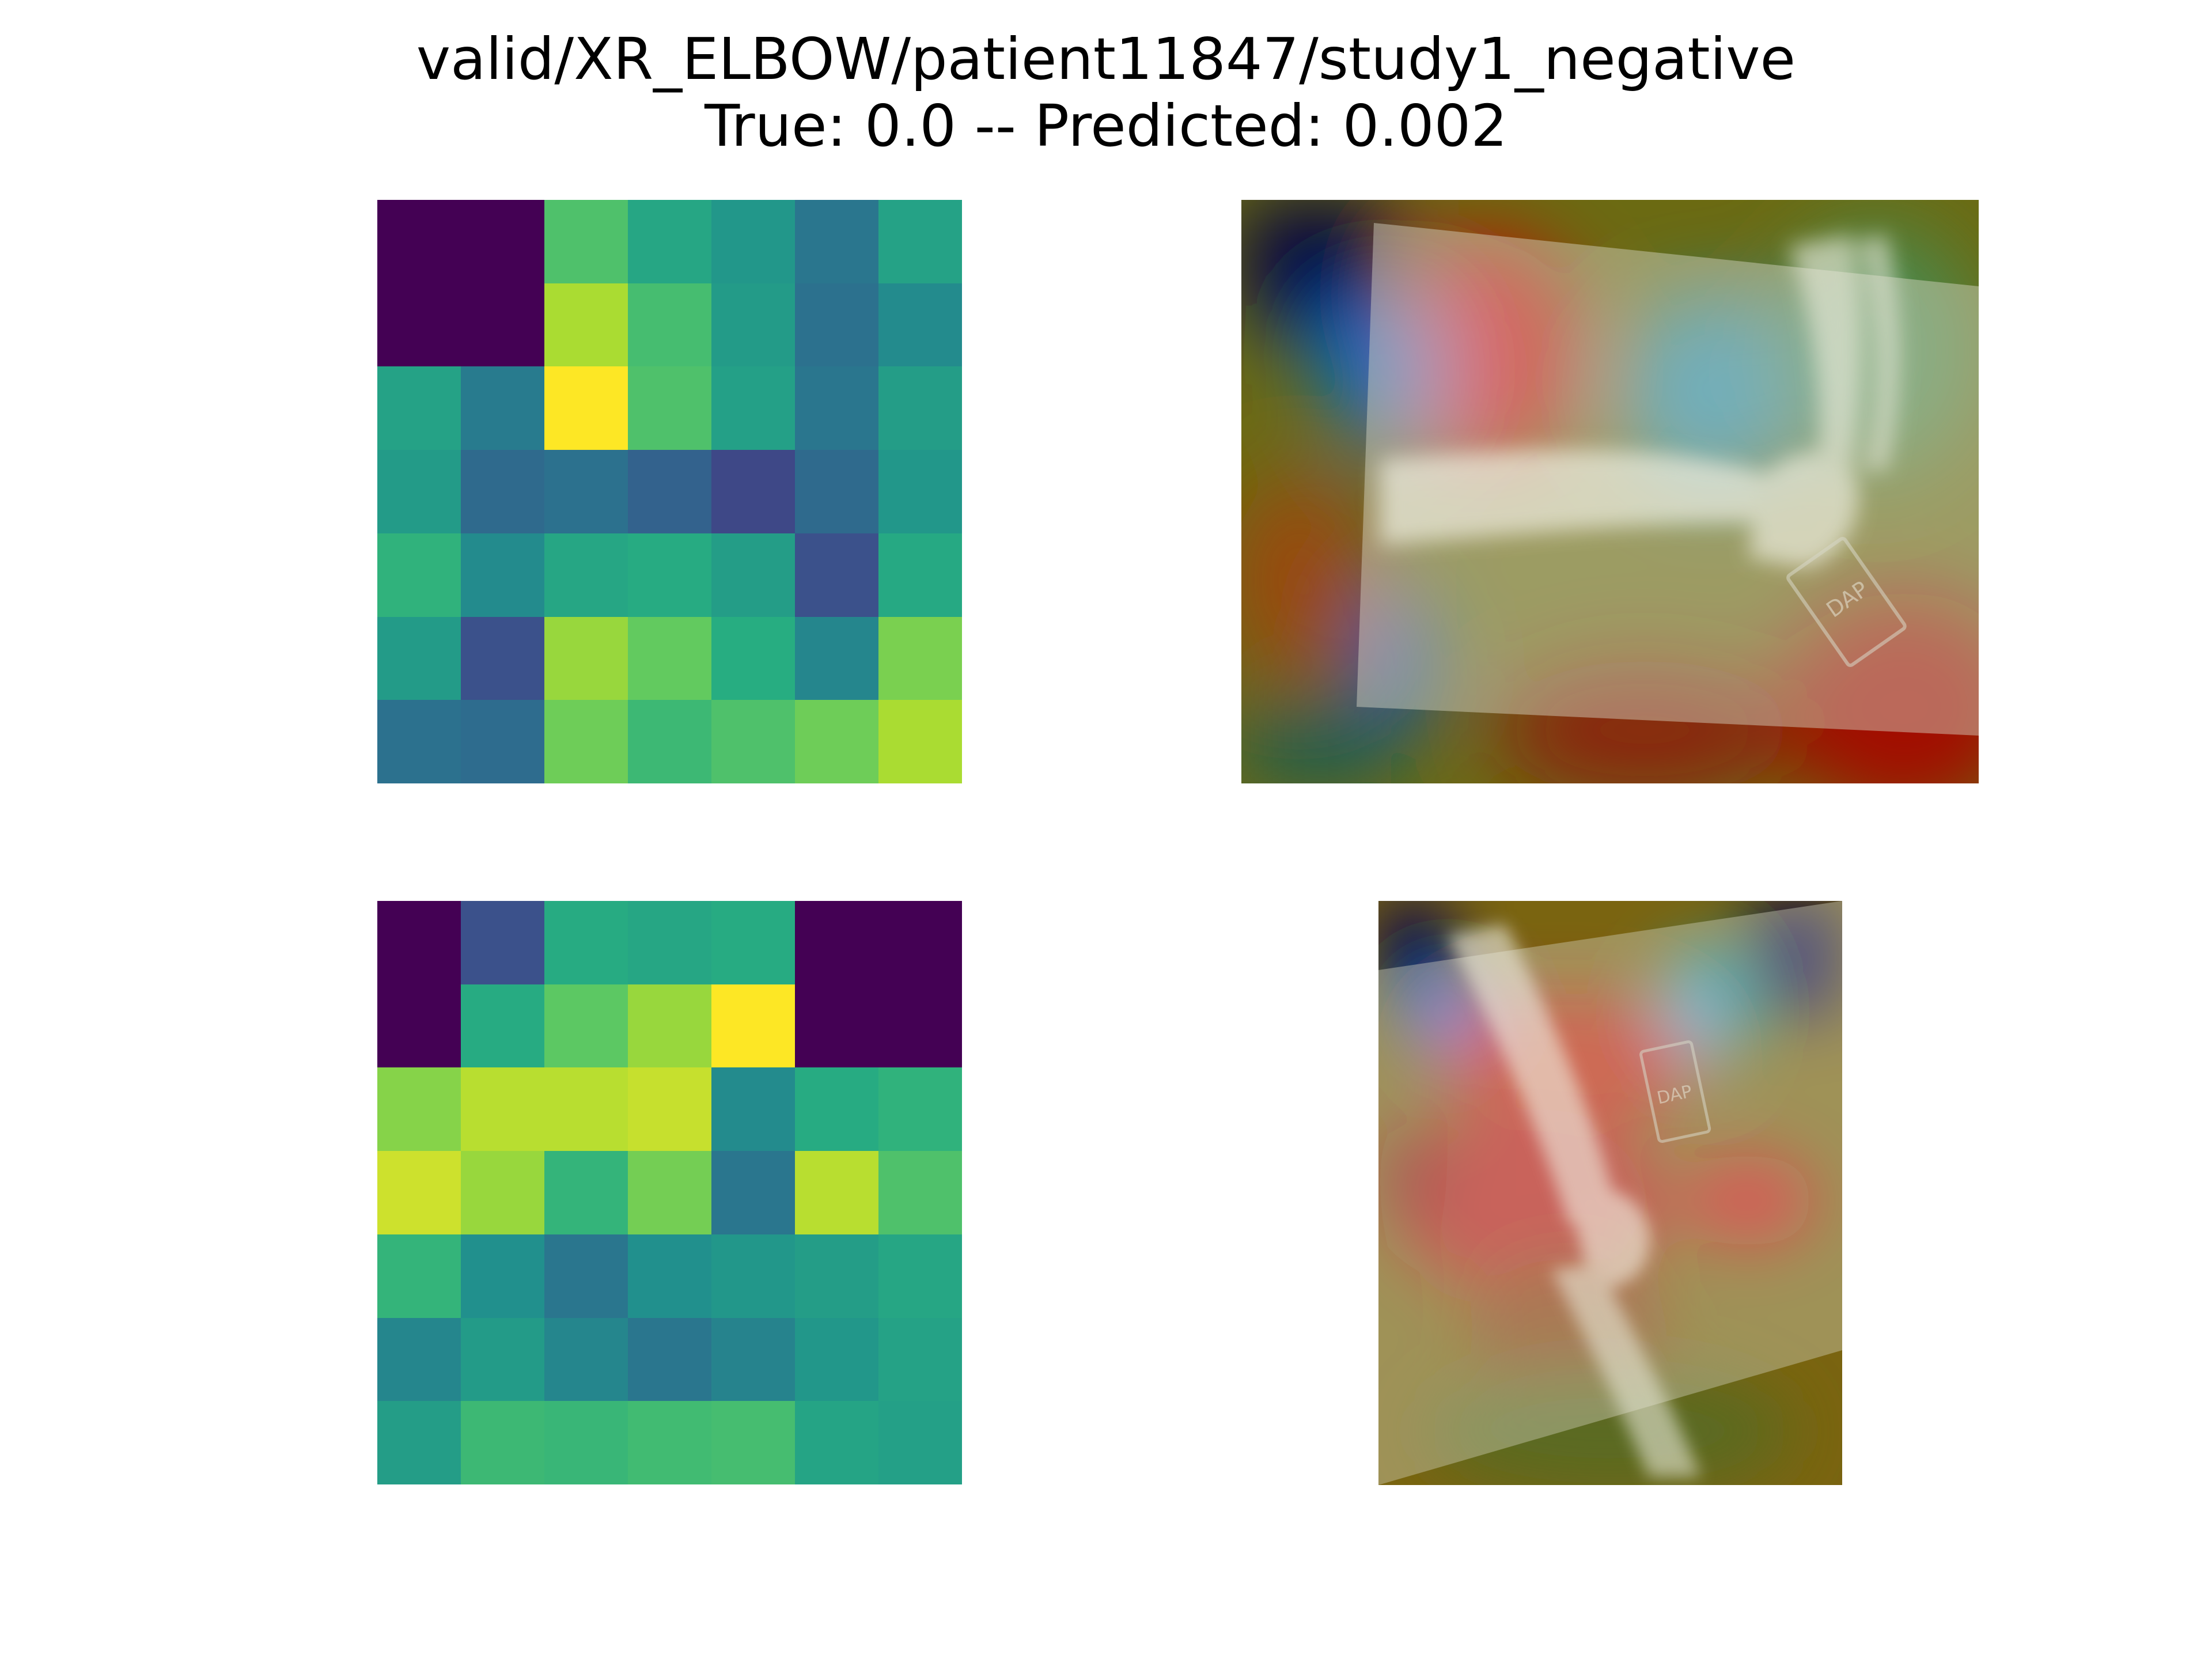 The height and width of the screenshot is (1659, 2212). I want to click on heatmap-2-cell-r0-c0, so click(419, 942).